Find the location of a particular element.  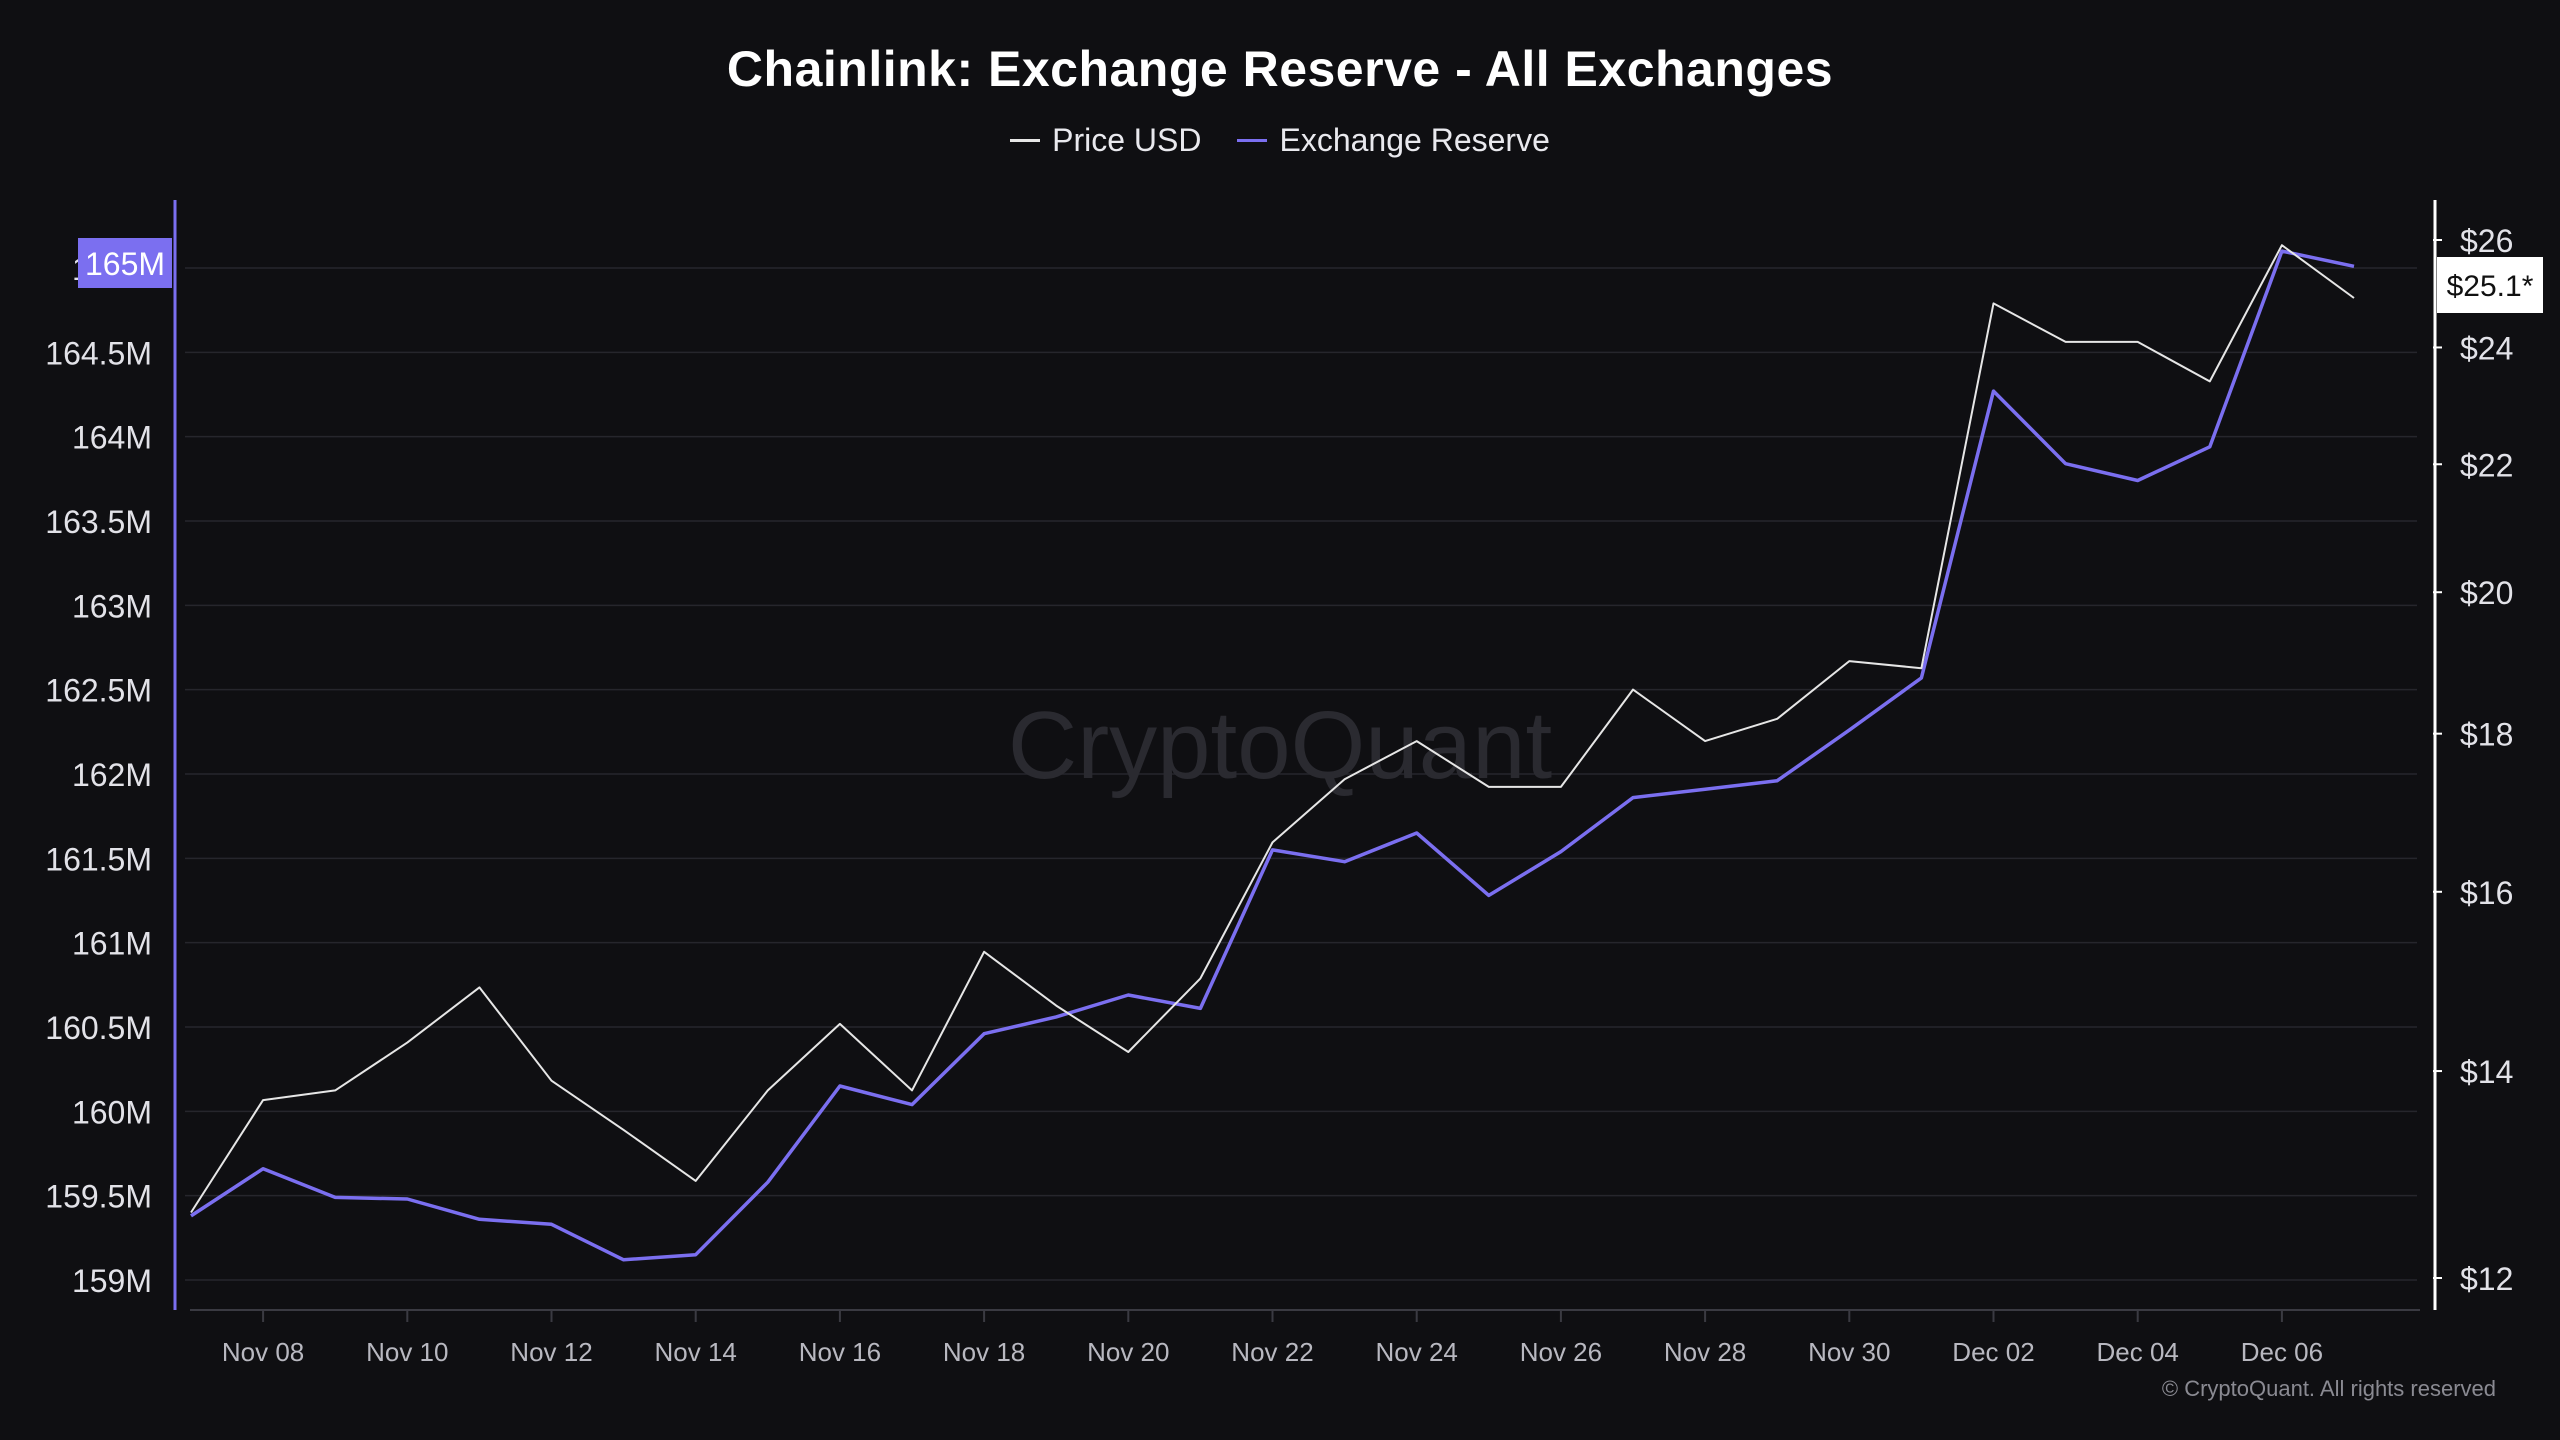

x-tick-label: Nov 18 is located at coordinates (984, 1352).